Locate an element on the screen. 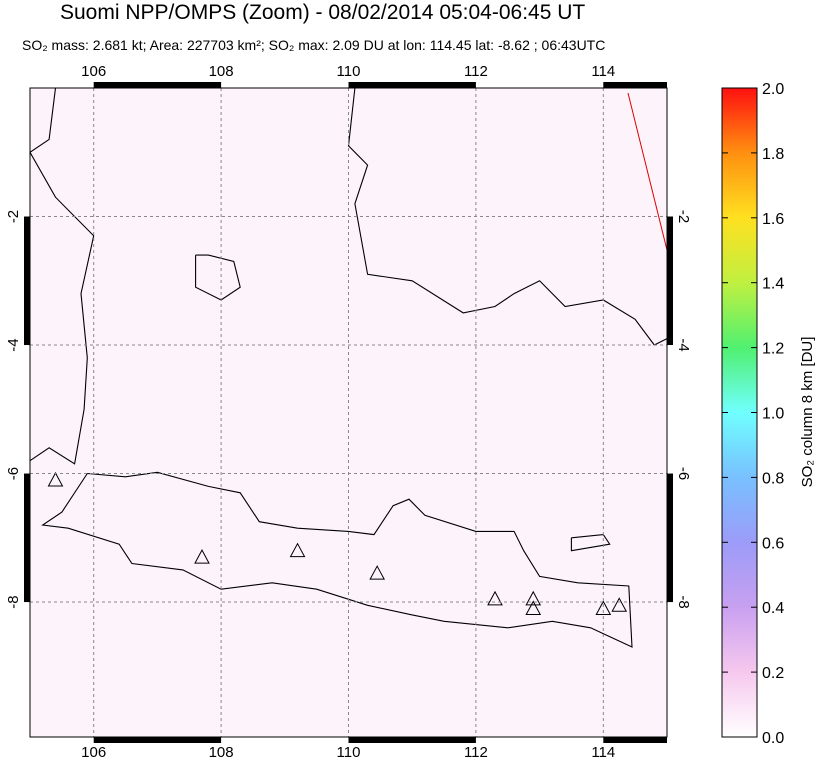 The height and width of the screenshot is (764, 823). colorbar-label: SO₂ column 8 km [DU] is located at coordinates (807, 412).